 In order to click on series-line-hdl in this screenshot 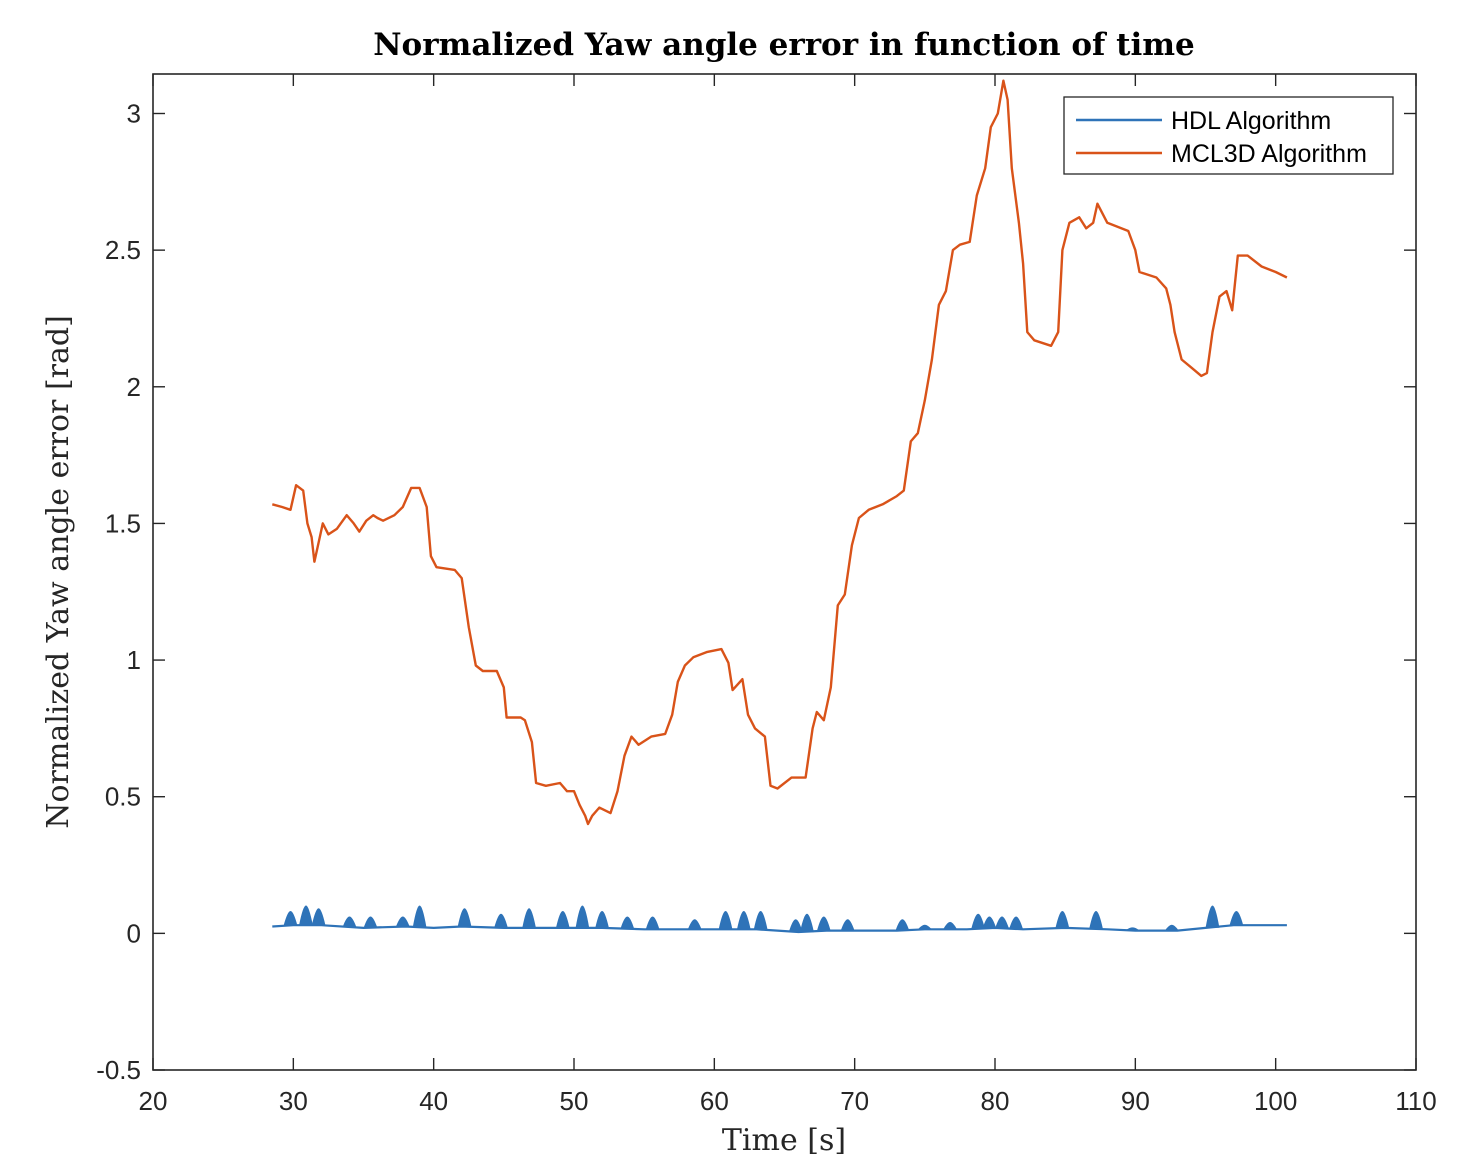, I will do `click(779, 929)`.